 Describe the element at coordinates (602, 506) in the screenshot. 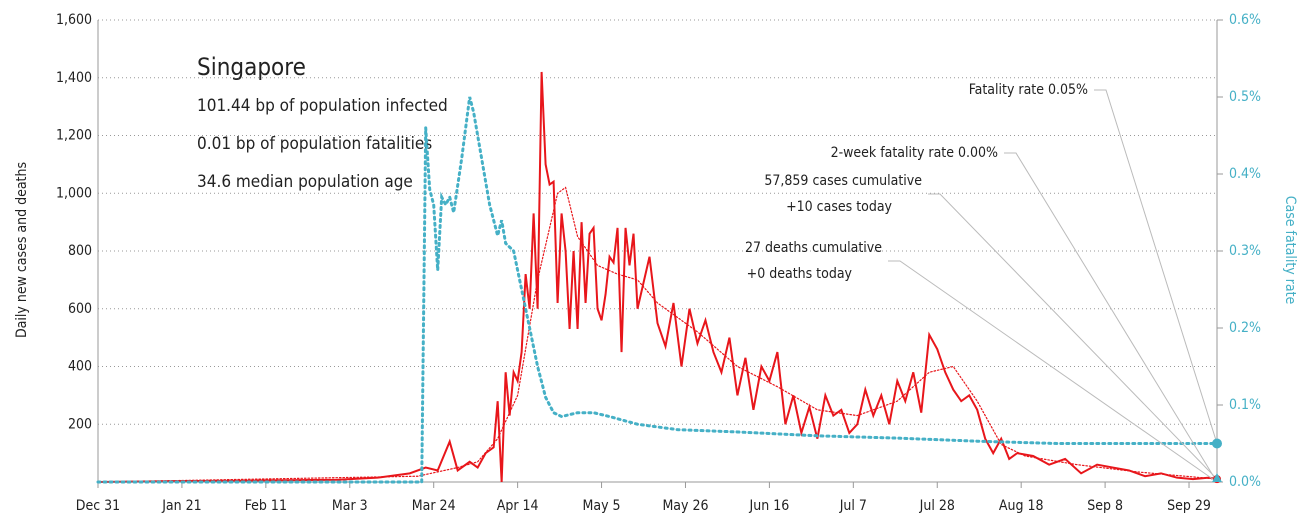

I see `x-tick-label: May 5` at that location.